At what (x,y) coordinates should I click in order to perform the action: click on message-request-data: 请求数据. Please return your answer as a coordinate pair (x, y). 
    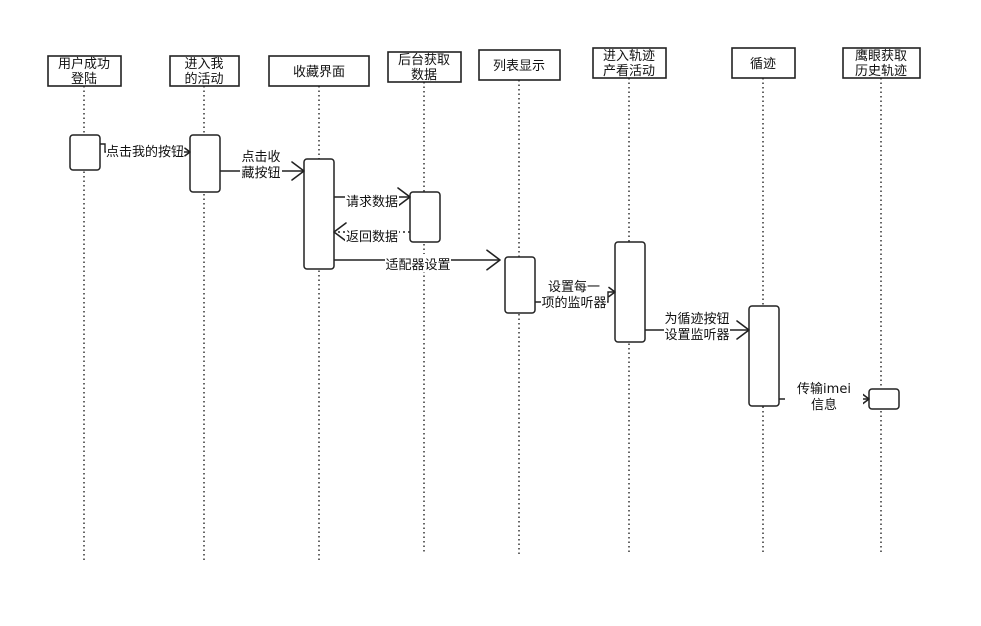
    Looking at the image, I should click on (372, 198).